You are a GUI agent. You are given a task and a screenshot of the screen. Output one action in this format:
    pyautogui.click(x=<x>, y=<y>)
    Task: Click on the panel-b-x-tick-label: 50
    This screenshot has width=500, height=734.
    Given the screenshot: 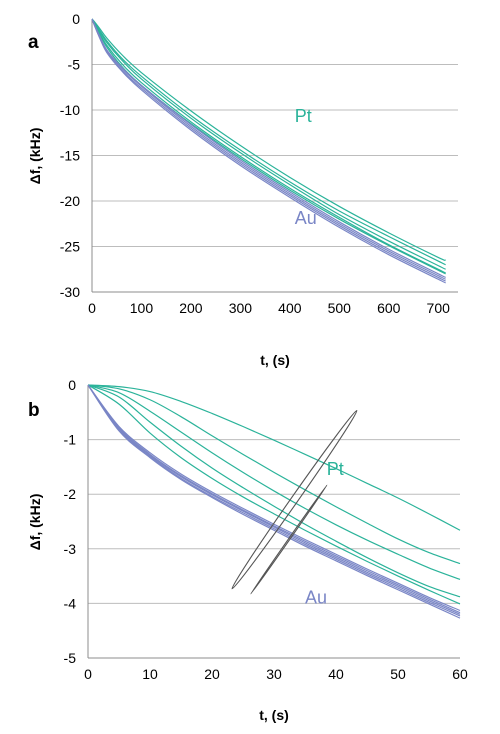 What is the action you would take?
    pyautogui.click(x=398, y=674)
    